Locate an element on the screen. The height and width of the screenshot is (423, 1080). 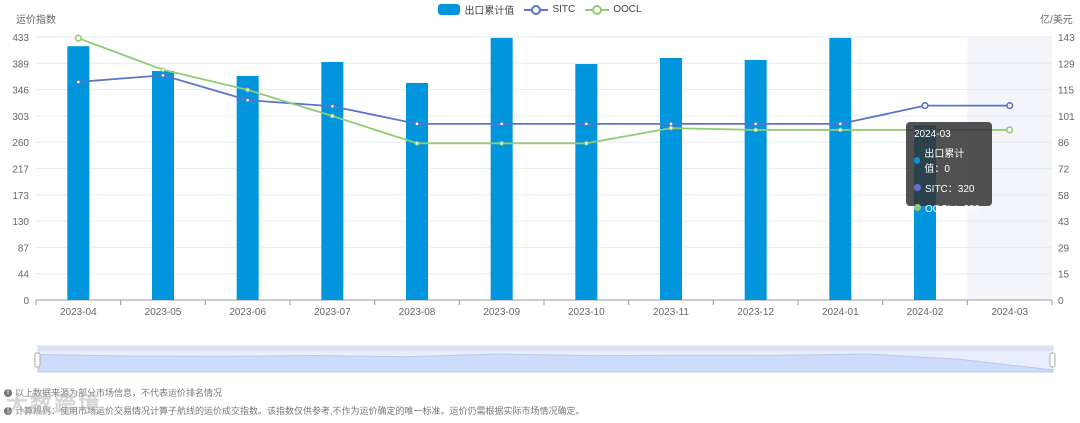
datazoom-right-handle is located at coordinates (1052, 360).